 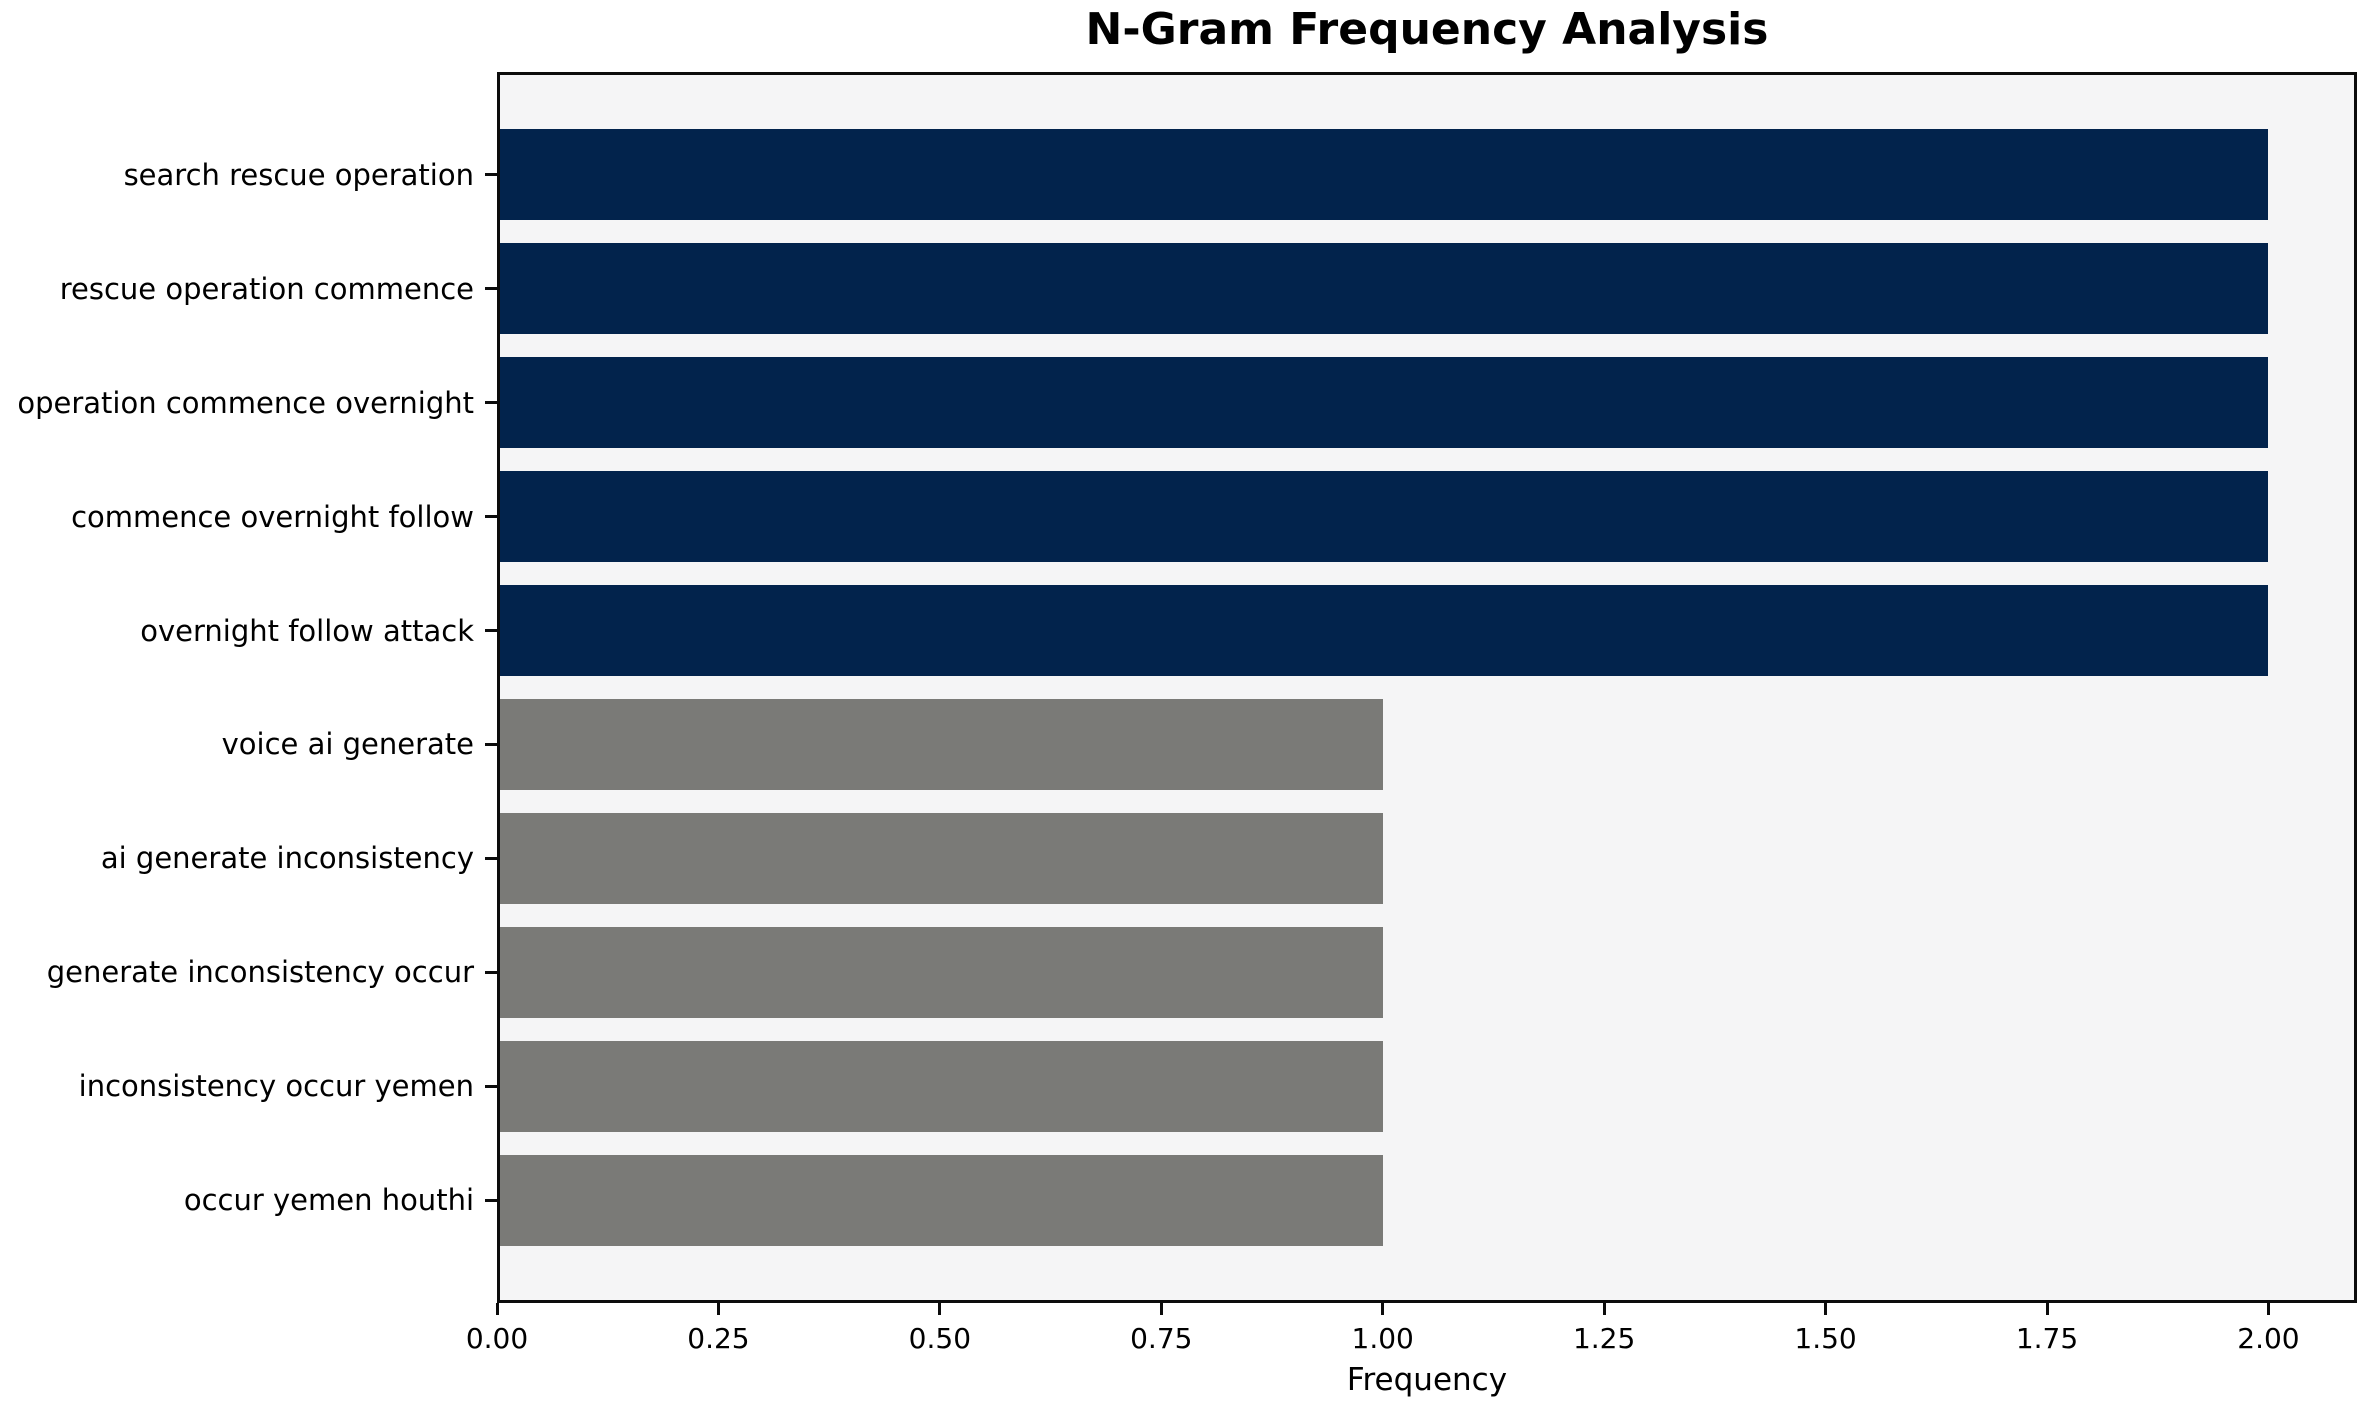 What do you see at coordinates (287, 858) in the screenshot?
I see `y-tick-label: ai generate inconsistency` at bounding box center [287, 858].